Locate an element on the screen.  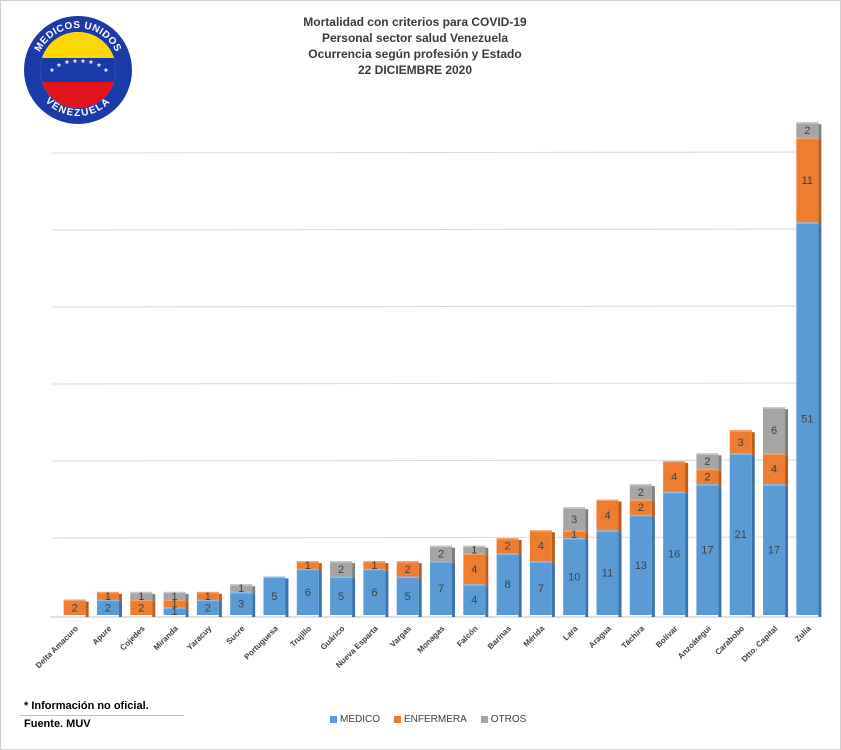
category-label: Anzoátegui is located at coordinates (694, 642).